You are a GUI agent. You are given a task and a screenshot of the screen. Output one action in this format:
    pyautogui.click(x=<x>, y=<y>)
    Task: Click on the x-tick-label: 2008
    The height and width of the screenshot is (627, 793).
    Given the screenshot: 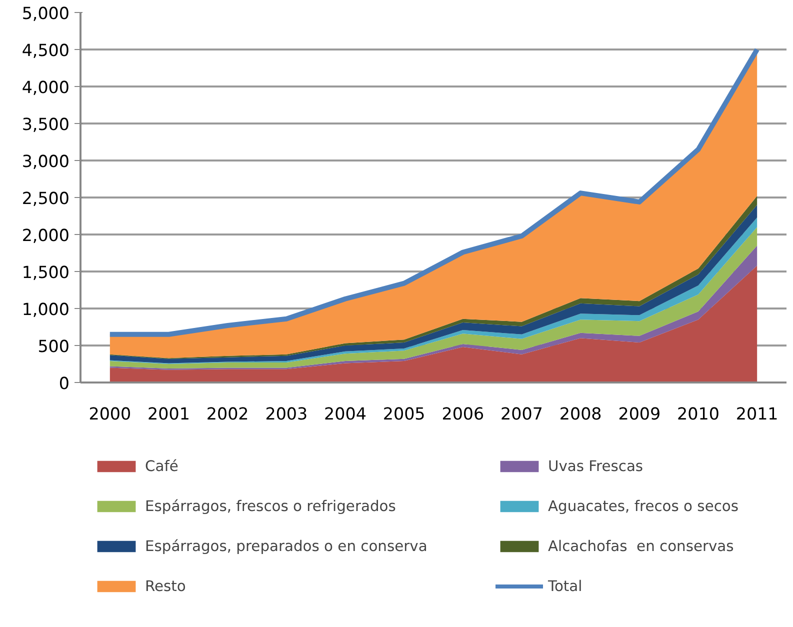 What is the action you would take?
    pyautogui.click(x=580, y=414)
    